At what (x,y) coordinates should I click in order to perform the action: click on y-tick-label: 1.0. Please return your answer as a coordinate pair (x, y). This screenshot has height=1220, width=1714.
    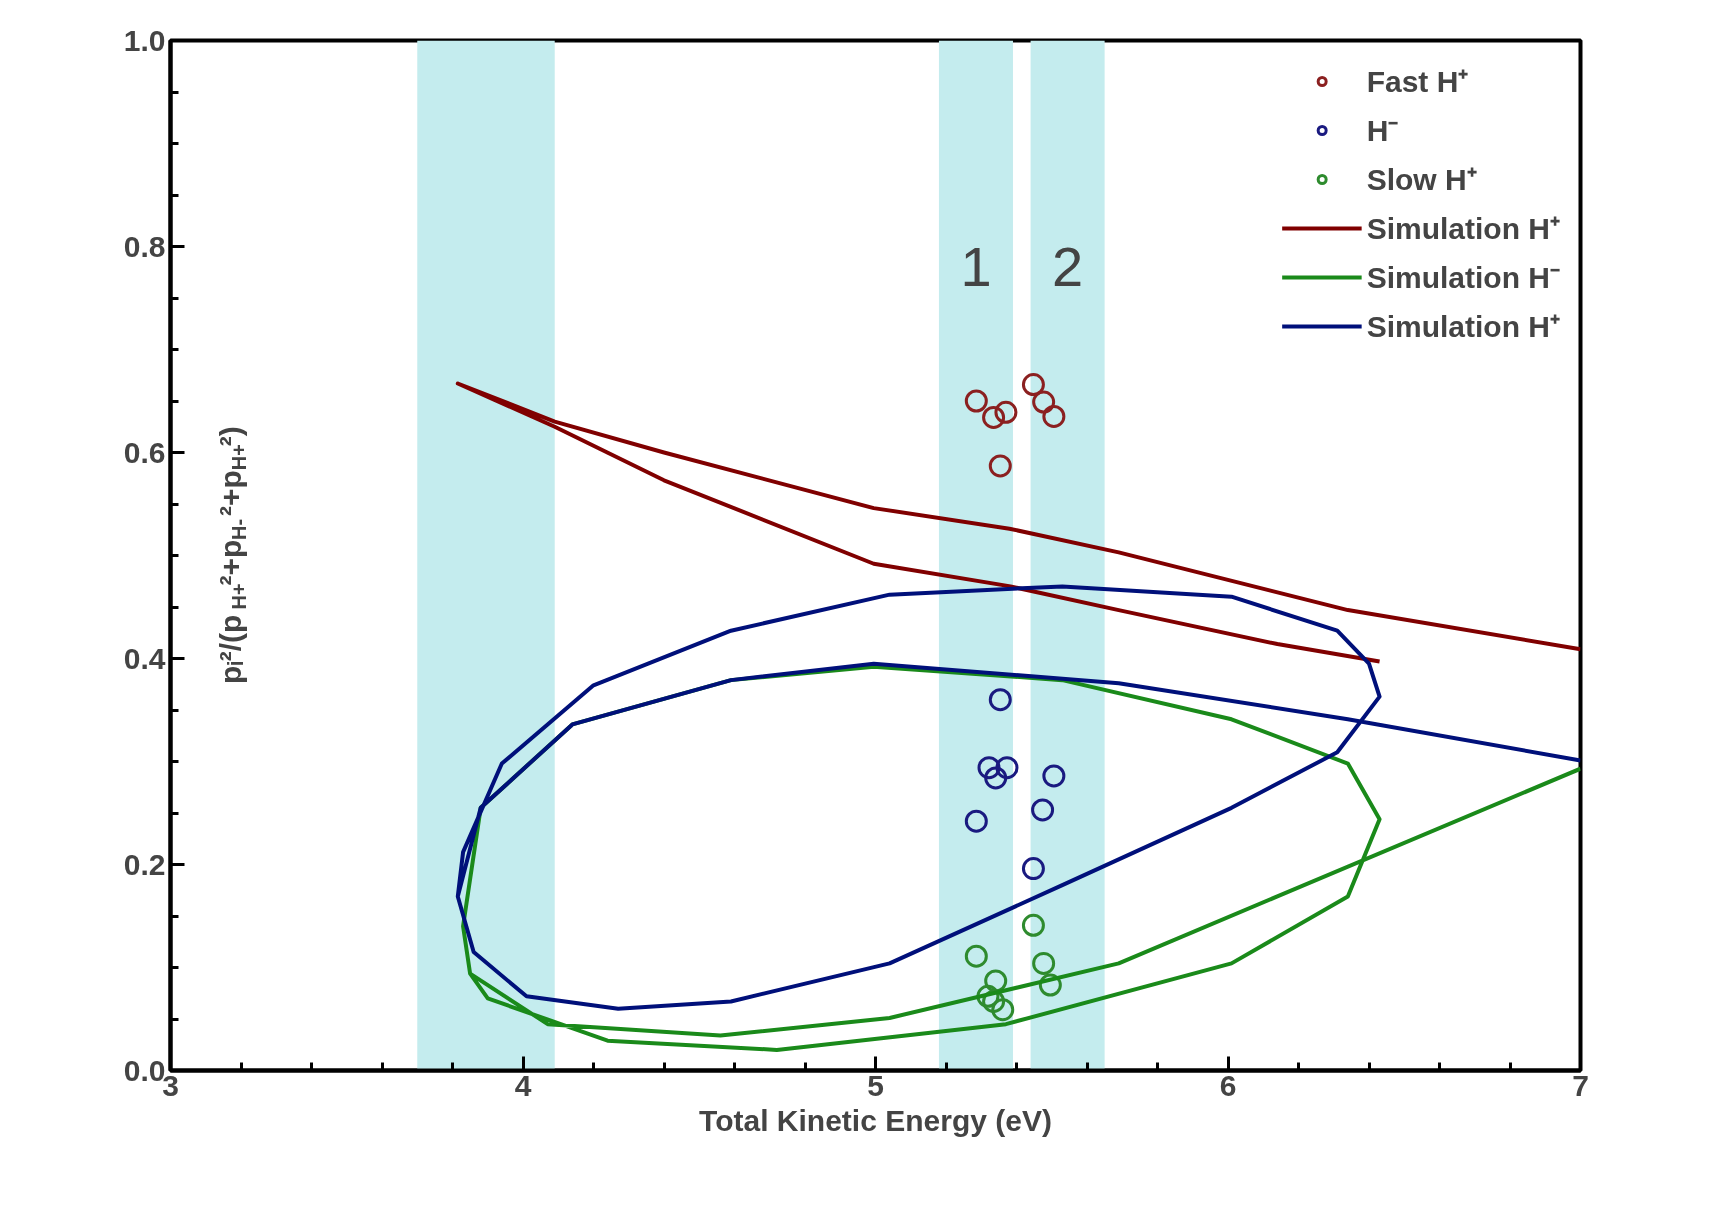
    Looking at the image, I should click on (144, 40).